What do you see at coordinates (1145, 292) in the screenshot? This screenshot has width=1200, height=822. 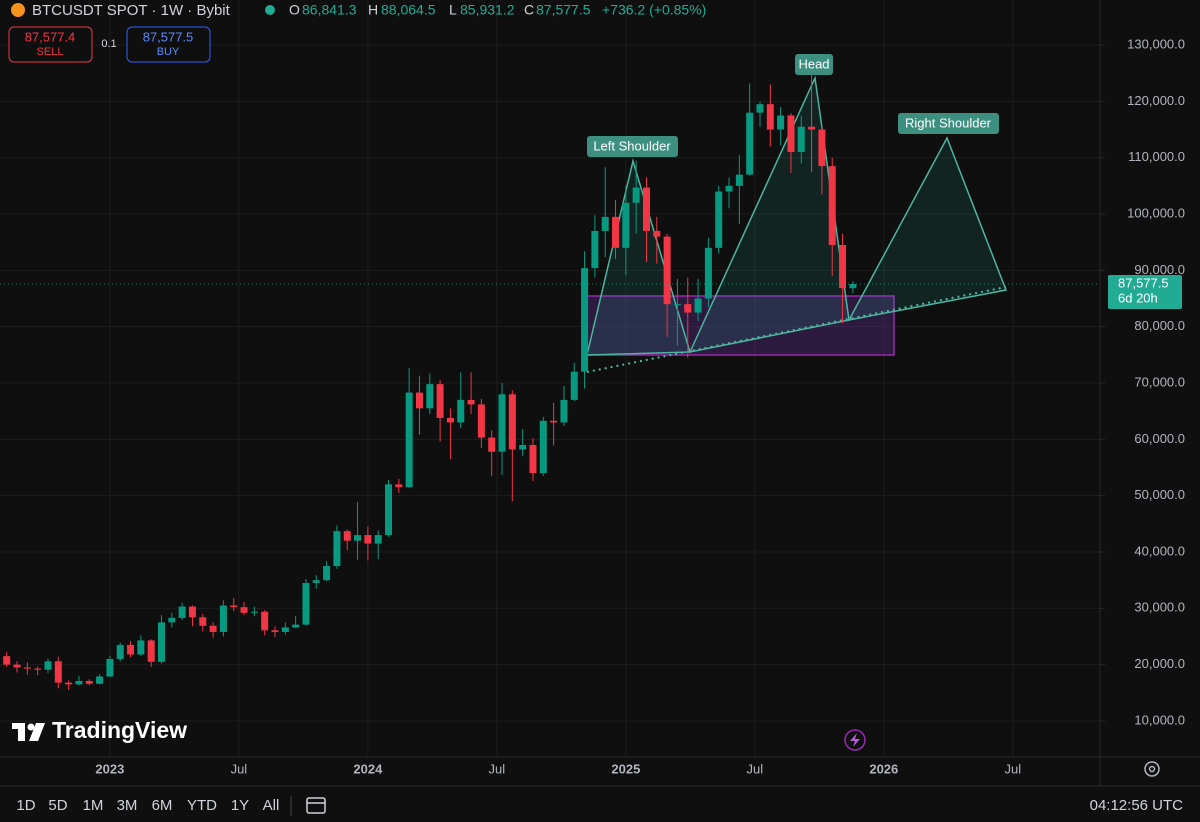 I see `last-price-tag` at bounding box center [1145, 292].